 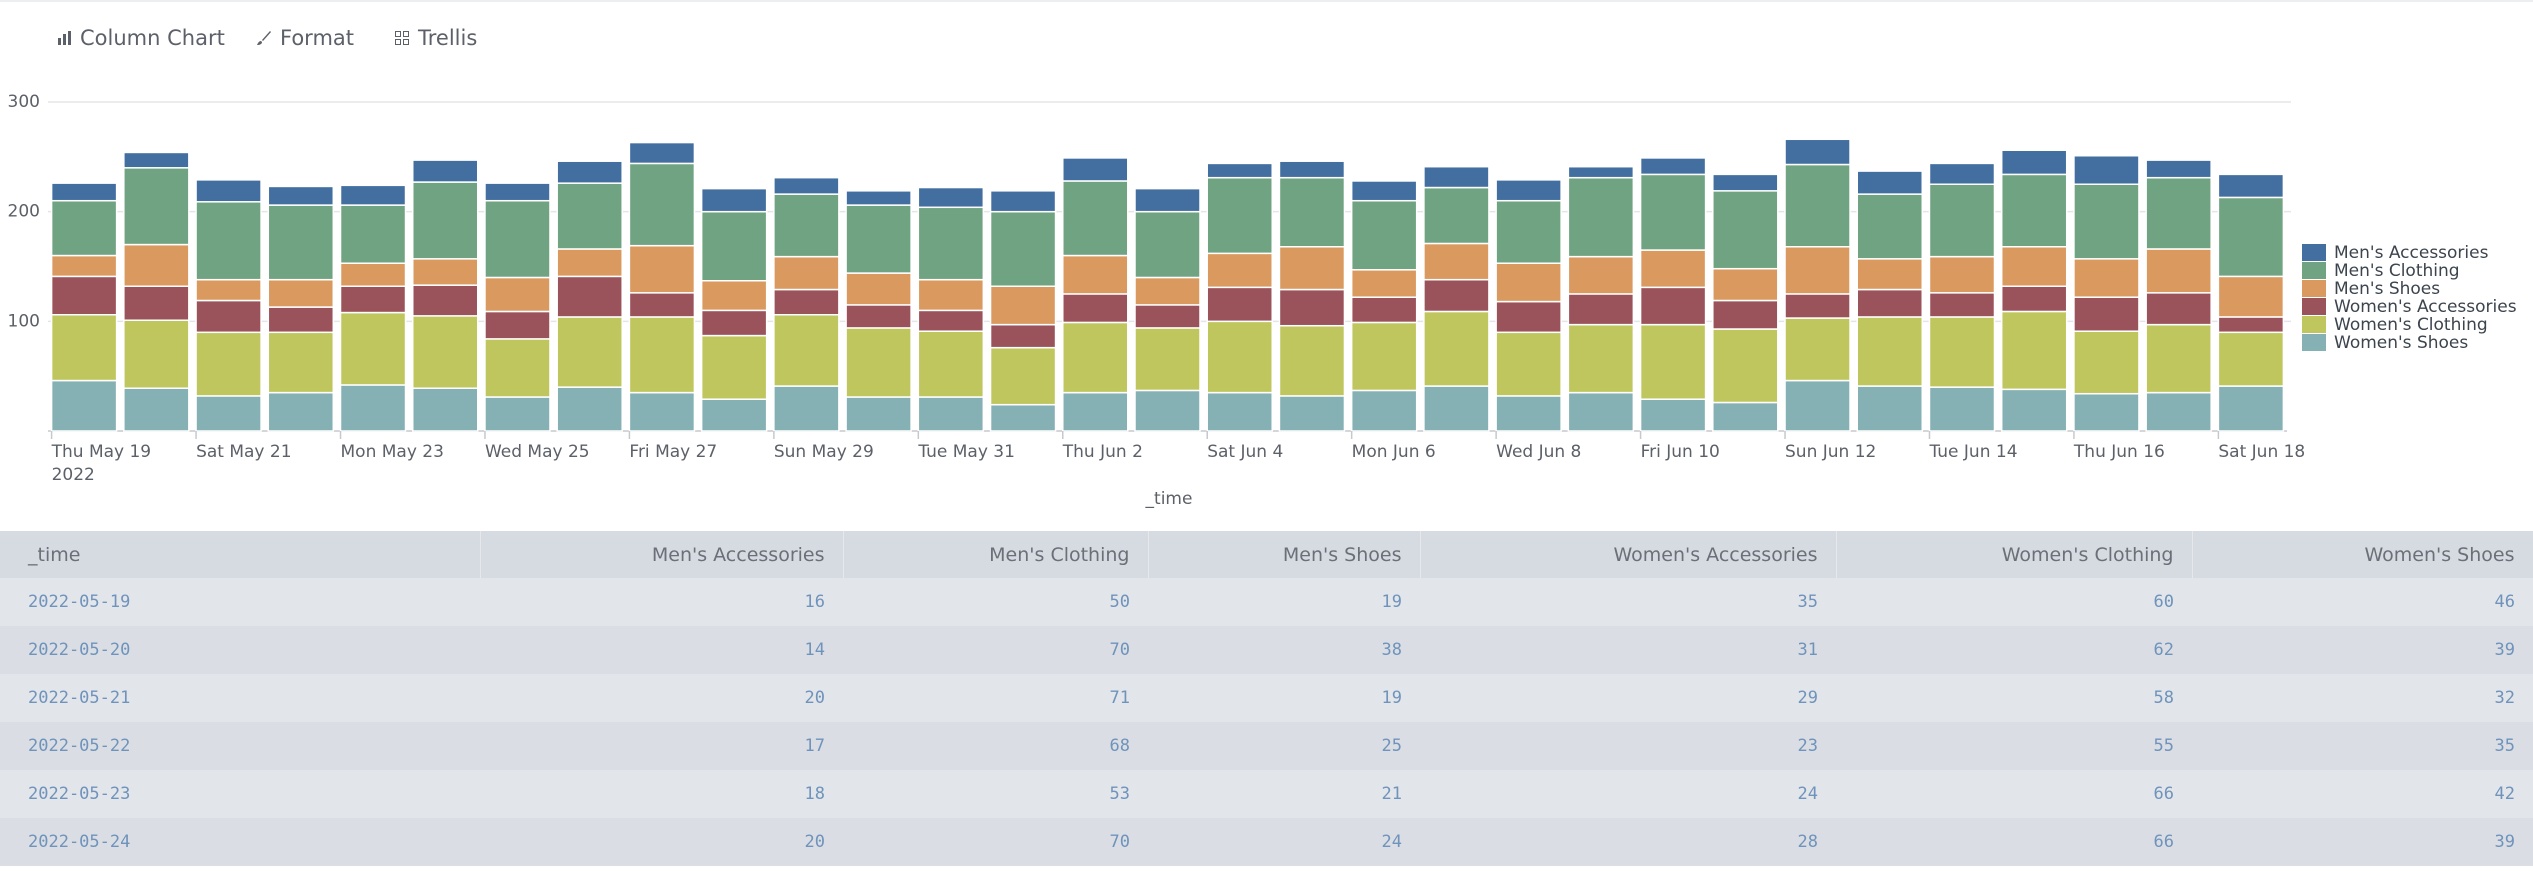 I want to click on y-tick-label: 200, so click(x=24, y=212).